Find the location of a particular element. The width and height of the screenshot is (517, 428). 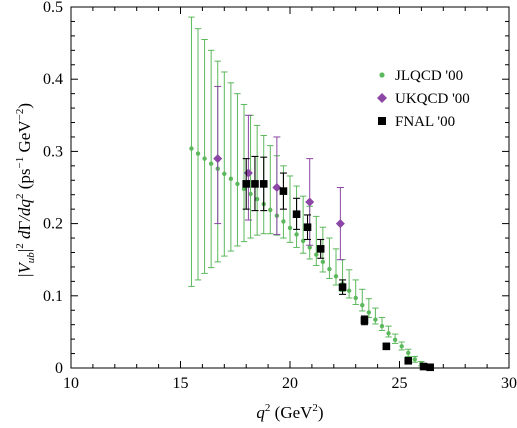

ukqcd-error-bar is located at coordinates (248, 167).